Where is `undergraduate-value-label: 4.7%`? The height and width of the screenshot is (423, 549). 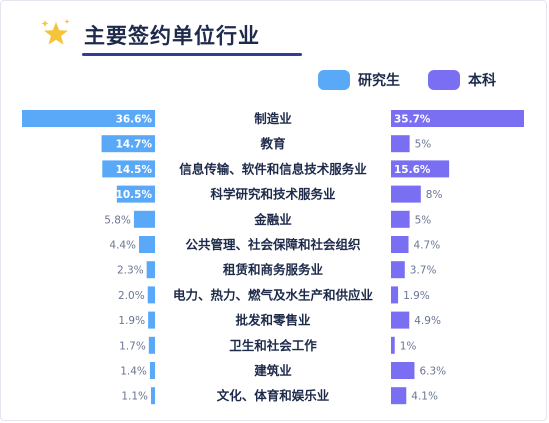 undergraduate-value-label: 4.7% is located at coordinates (427, 246).